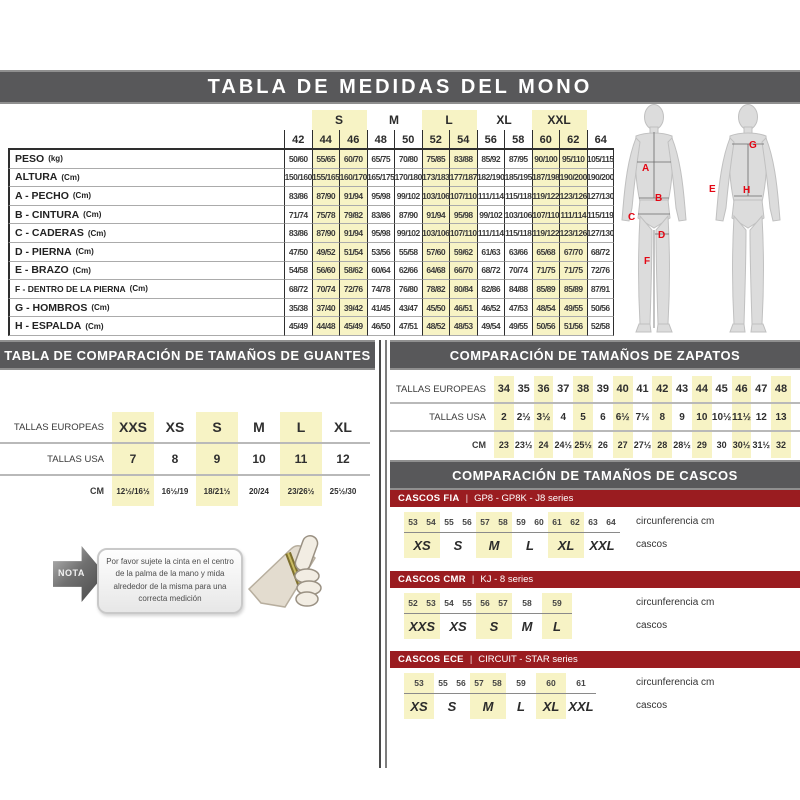 Image resolution: width=800 pixels, height=800 pixels. What do you see at coordinates (458, 535) in the screenshot?
I see `helmet-size-cell: 55 56 S` at bounding box center [458, 535].